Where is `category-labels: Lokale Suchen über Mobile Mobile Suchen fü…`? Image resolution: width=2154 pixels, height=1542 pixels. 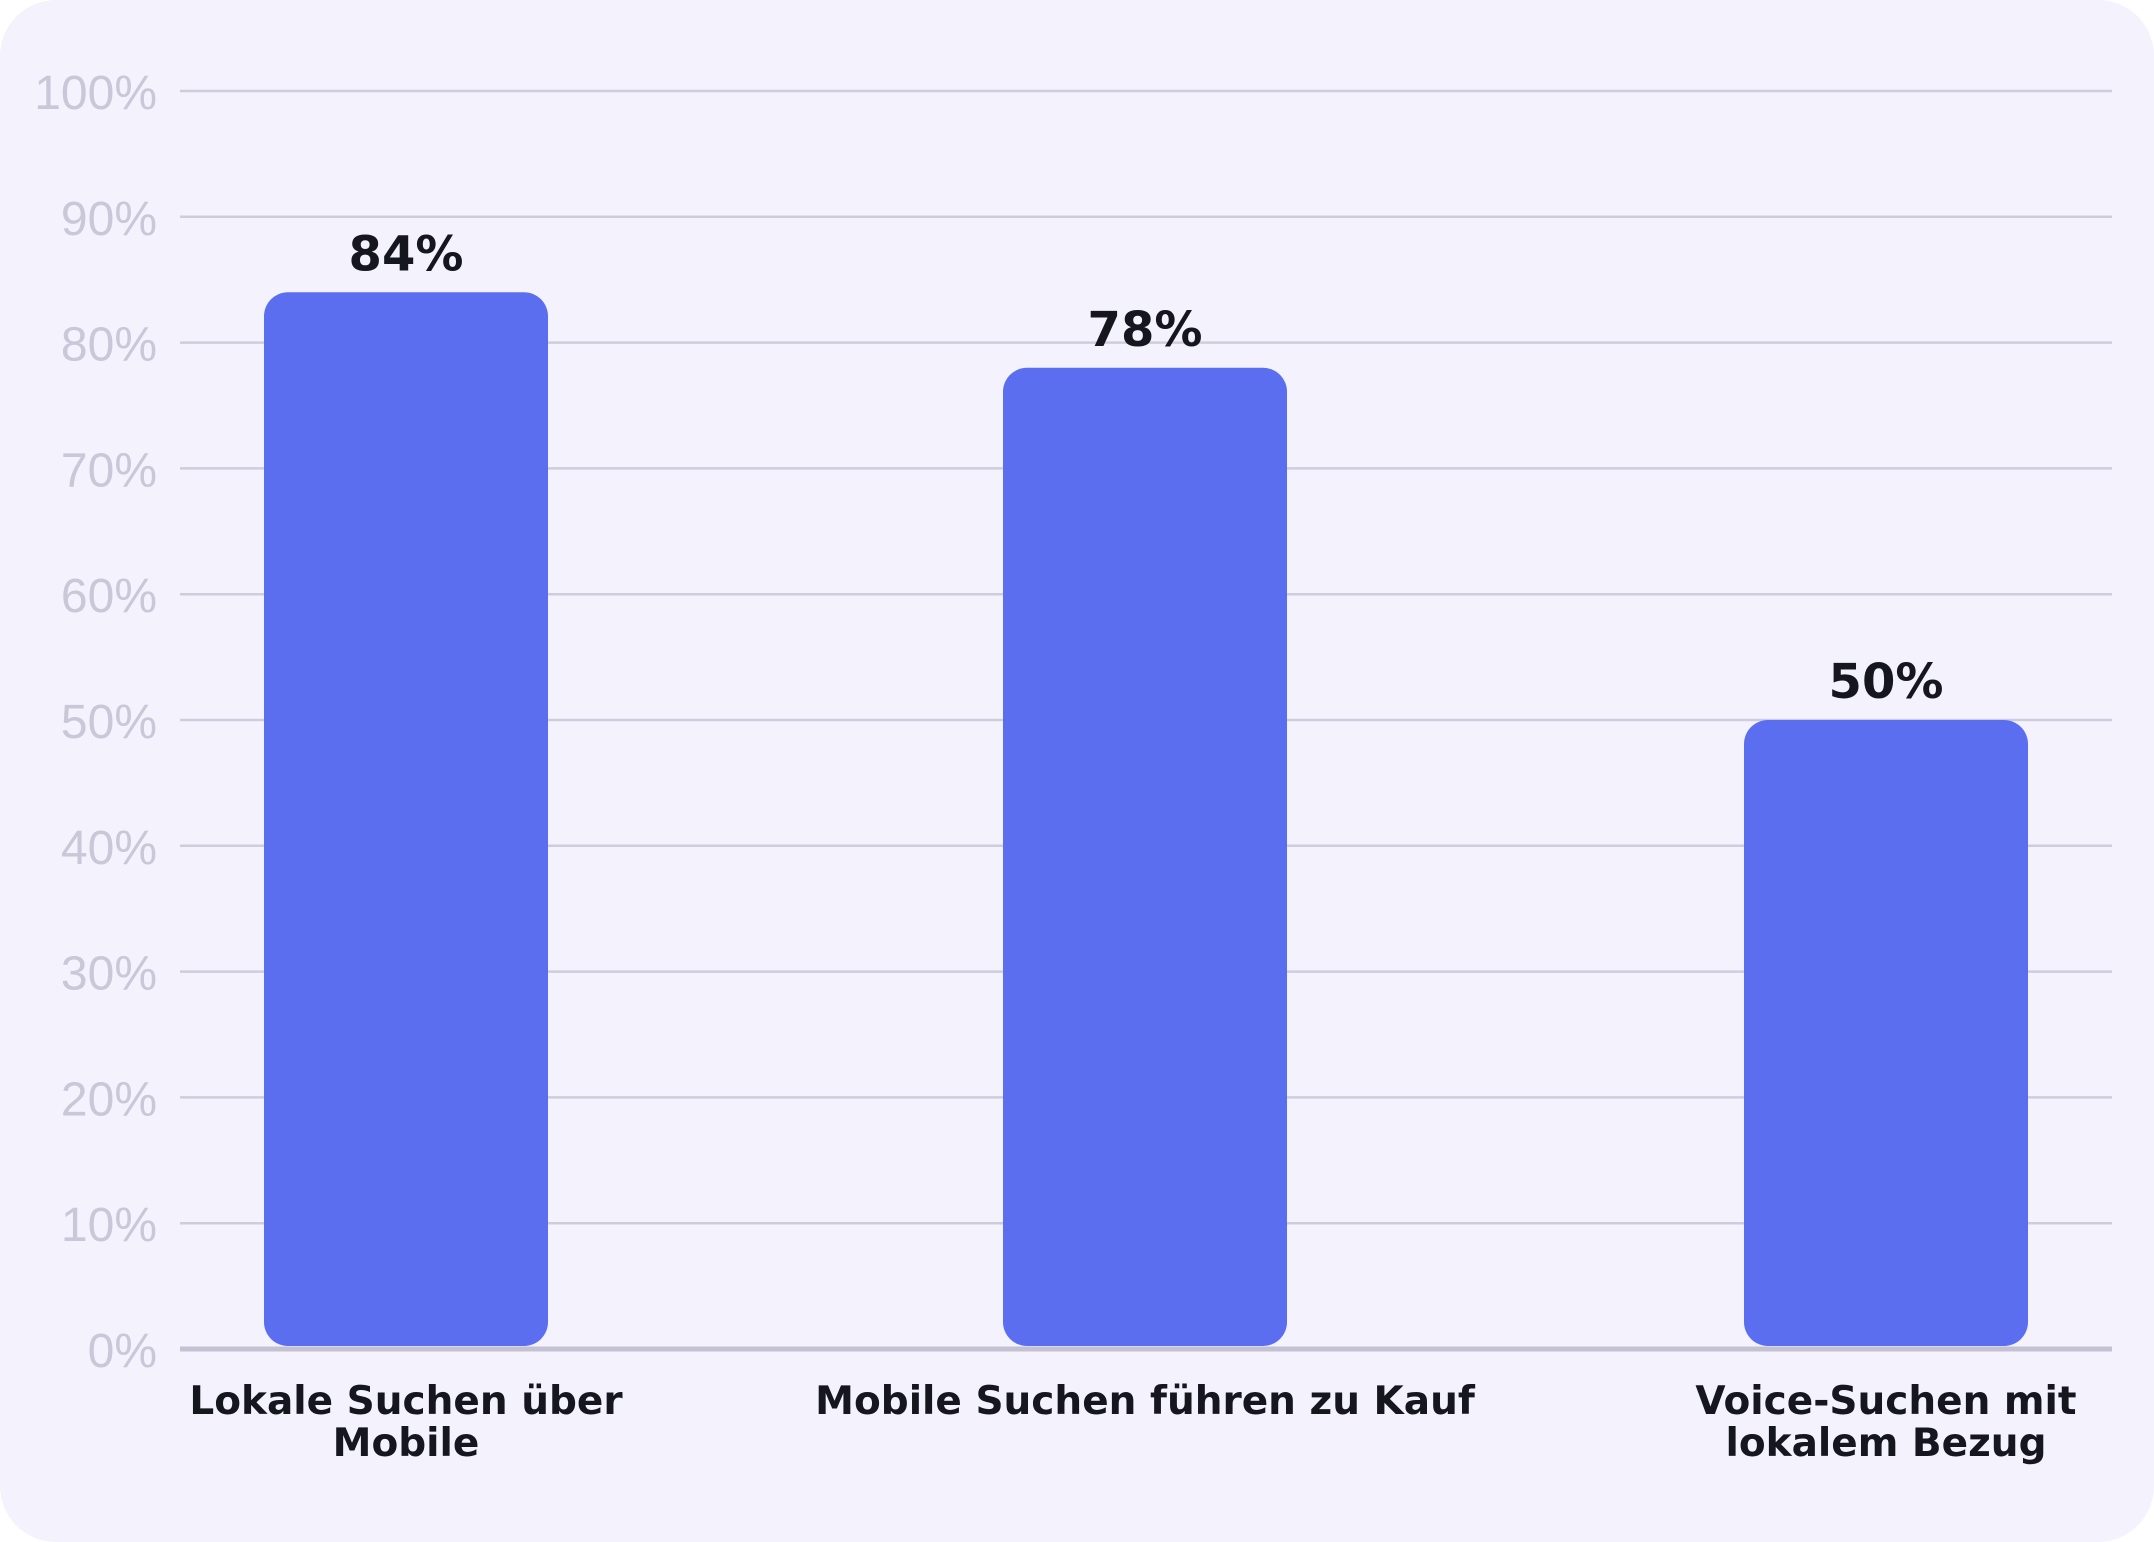
category-labels: Lokale Suchen über Mobile Mobile Suchen fü… is located at coordinates (1132, 1422).